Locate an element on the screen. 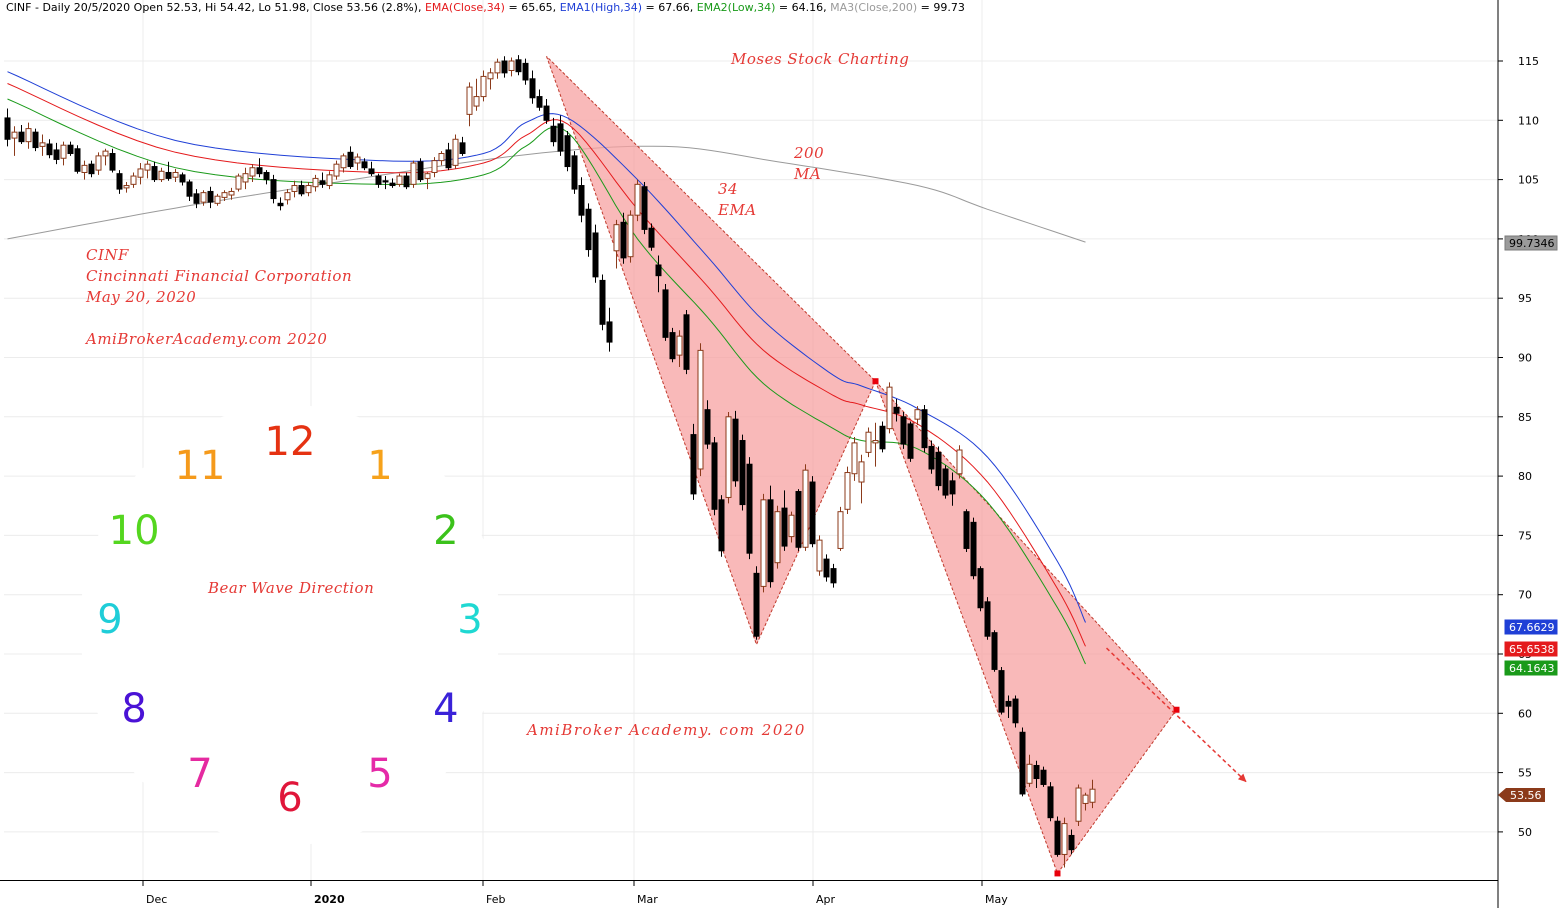 The image size is (1559, 908). header-ema2-label: EMA2(Low,34) is located at coordinates (736, 7).